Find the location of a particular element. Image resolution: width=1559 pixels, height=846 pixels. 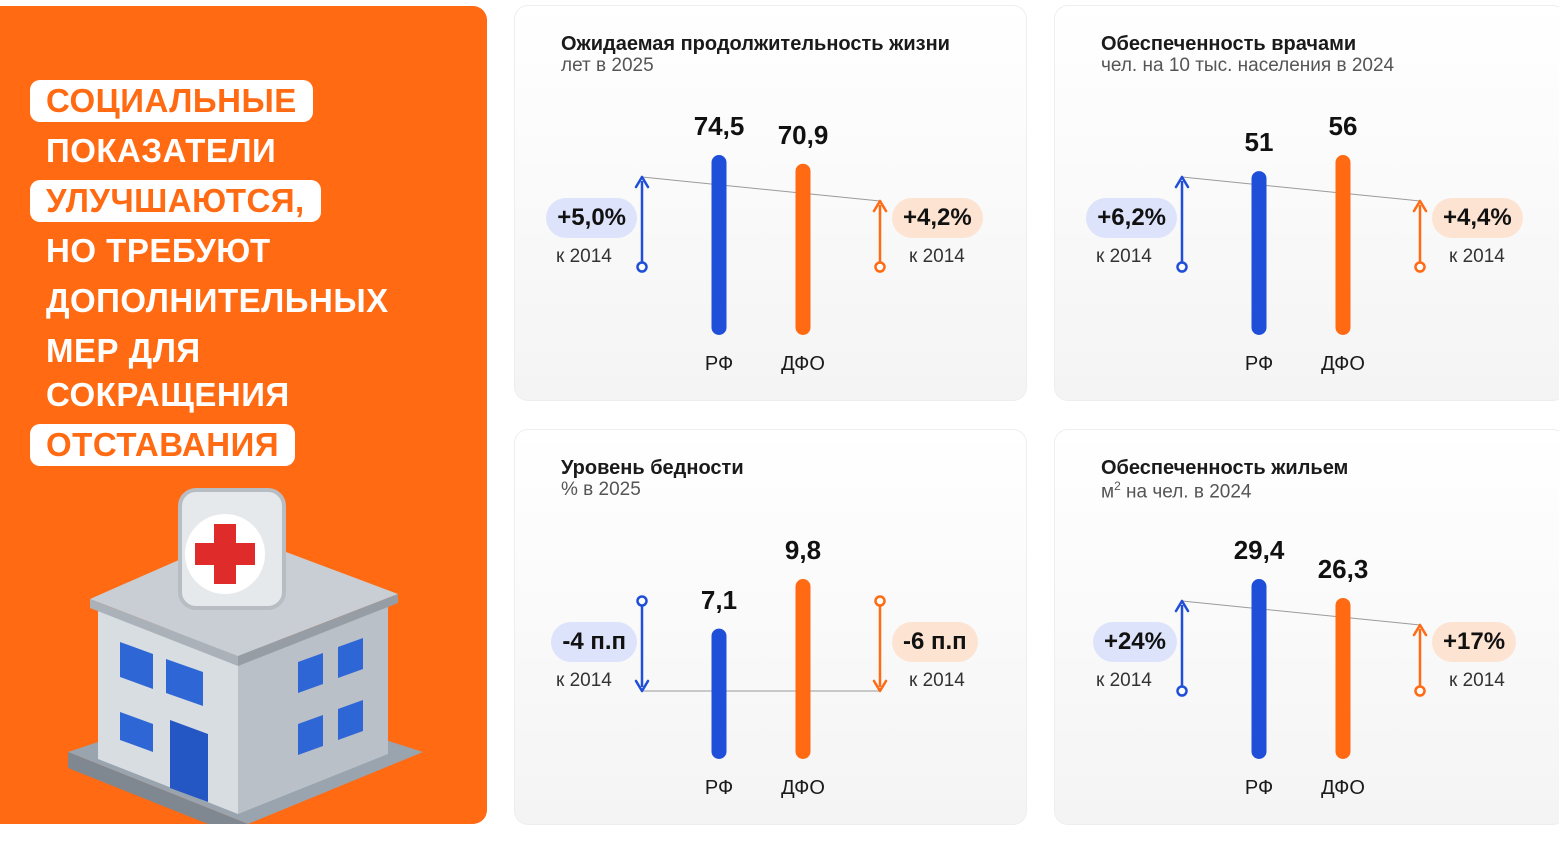

chart-subtitle: м2 на чел. в 2024 is located at coordinates (1176, 491).